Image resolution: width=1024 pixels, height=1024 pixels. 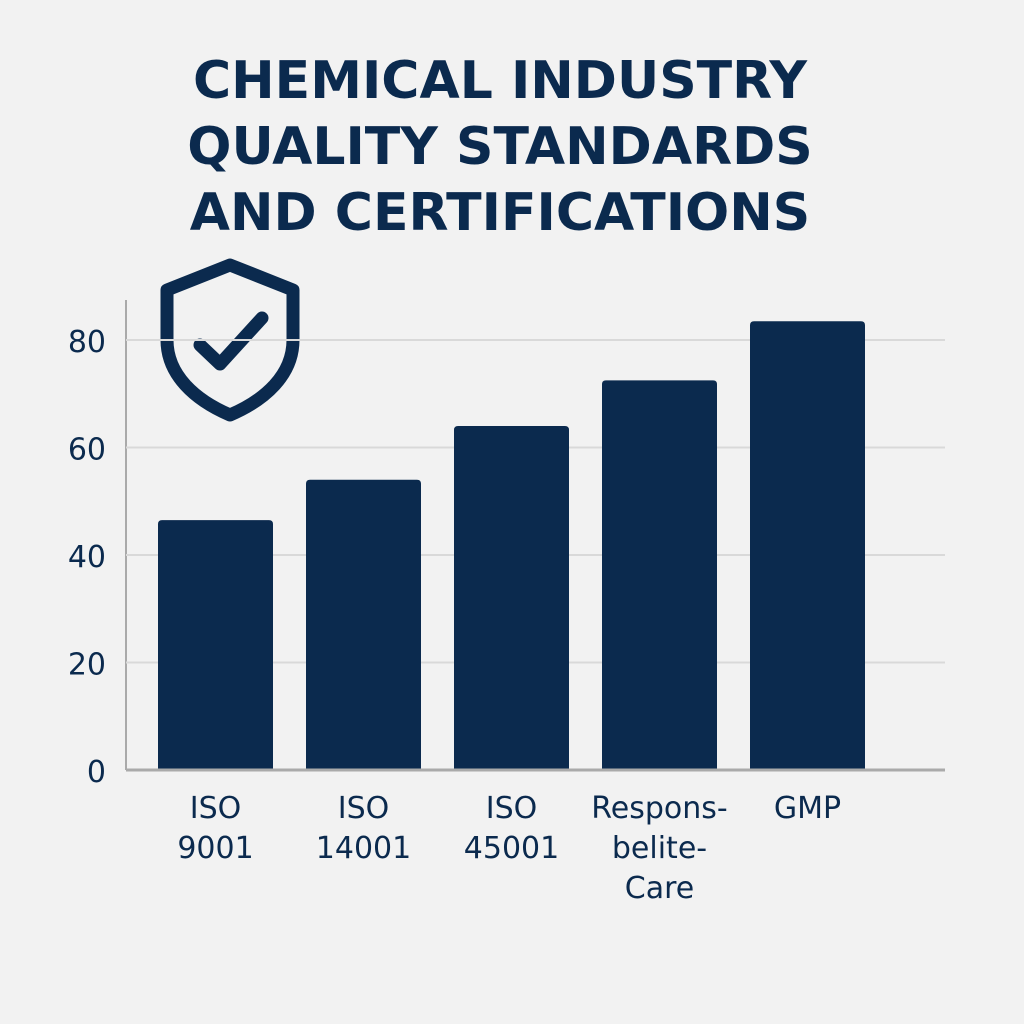 I want to click on y-tick-label: 40, so click(x=87, y=557).